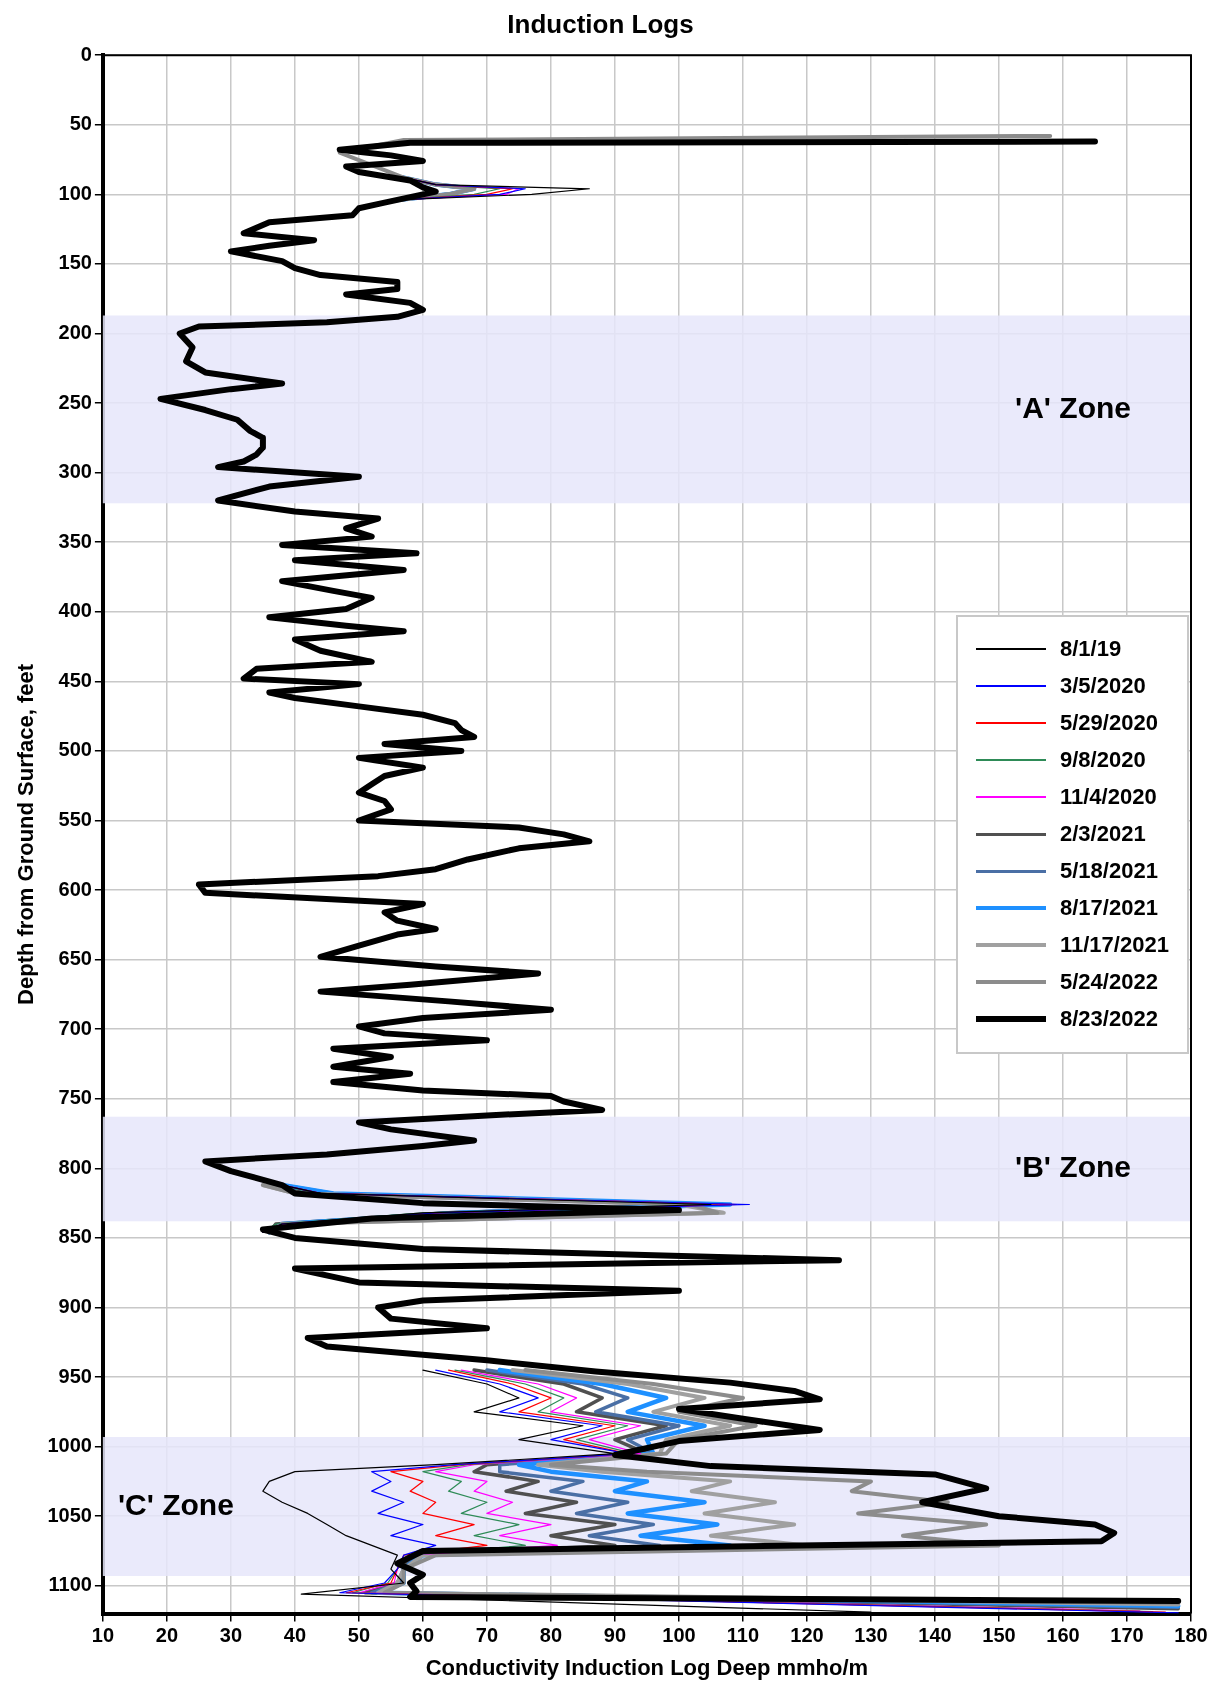 This screenshot has width=1219, height=1696. I want to click on y-tick-label: 1100, so click(70, 1584).